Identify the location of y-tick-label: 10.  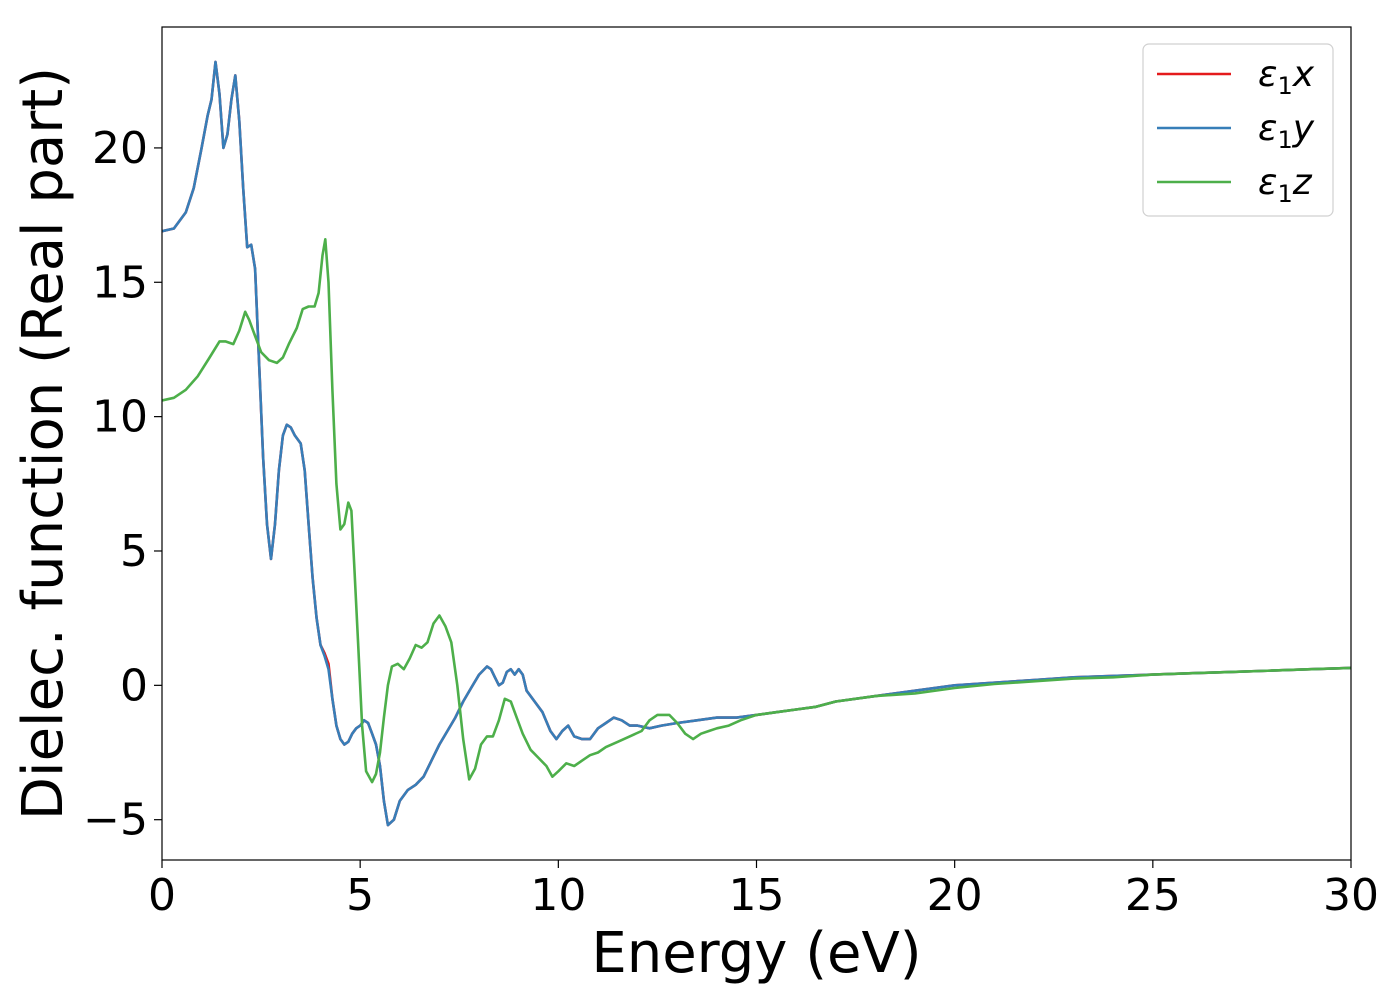
(120, 417).